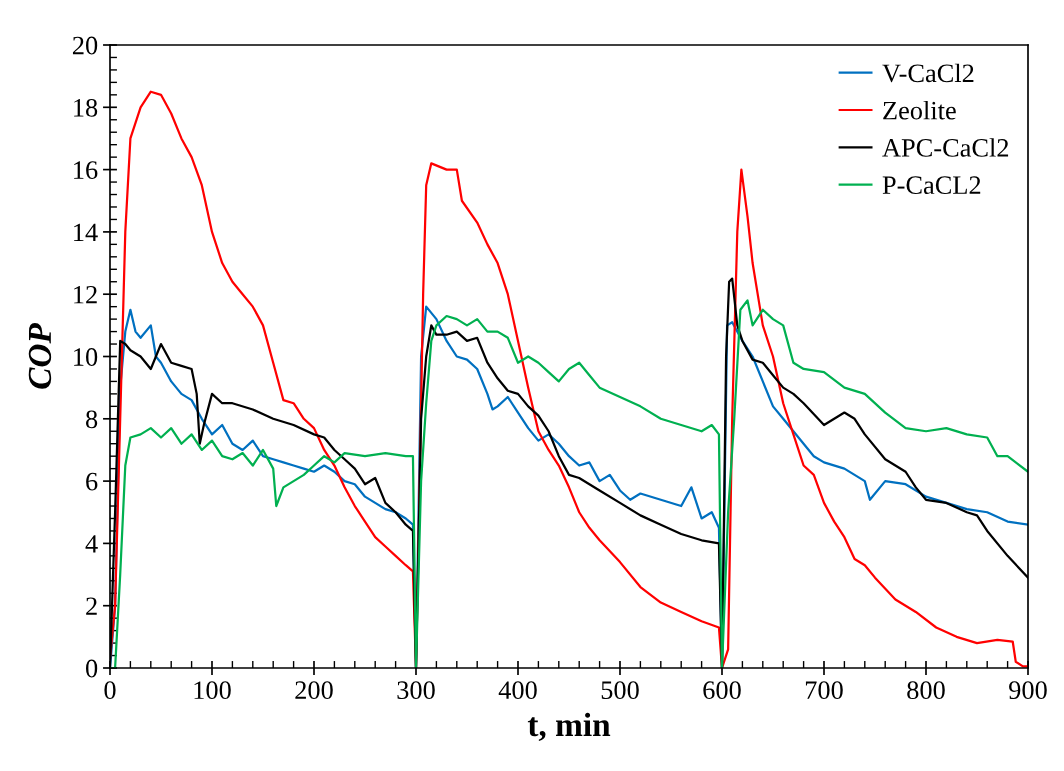 The image size is (1064, 771). What do you see at coordinates (91, 606) in the screenshot?
I see `y-tick-label: 2` at bounding box center [91, 606].